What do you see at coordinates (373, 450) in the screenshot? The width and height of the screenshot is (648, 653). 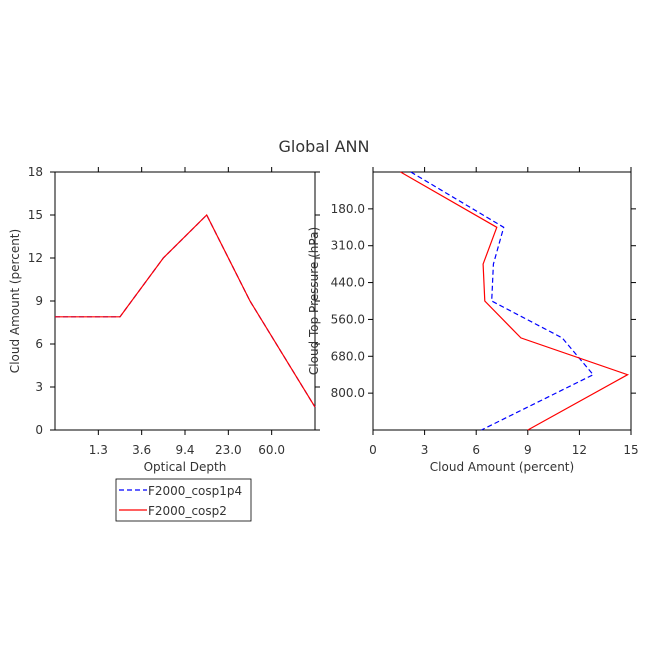 I see `right-x-tick-label: 0` at bounding box center [373, 450].